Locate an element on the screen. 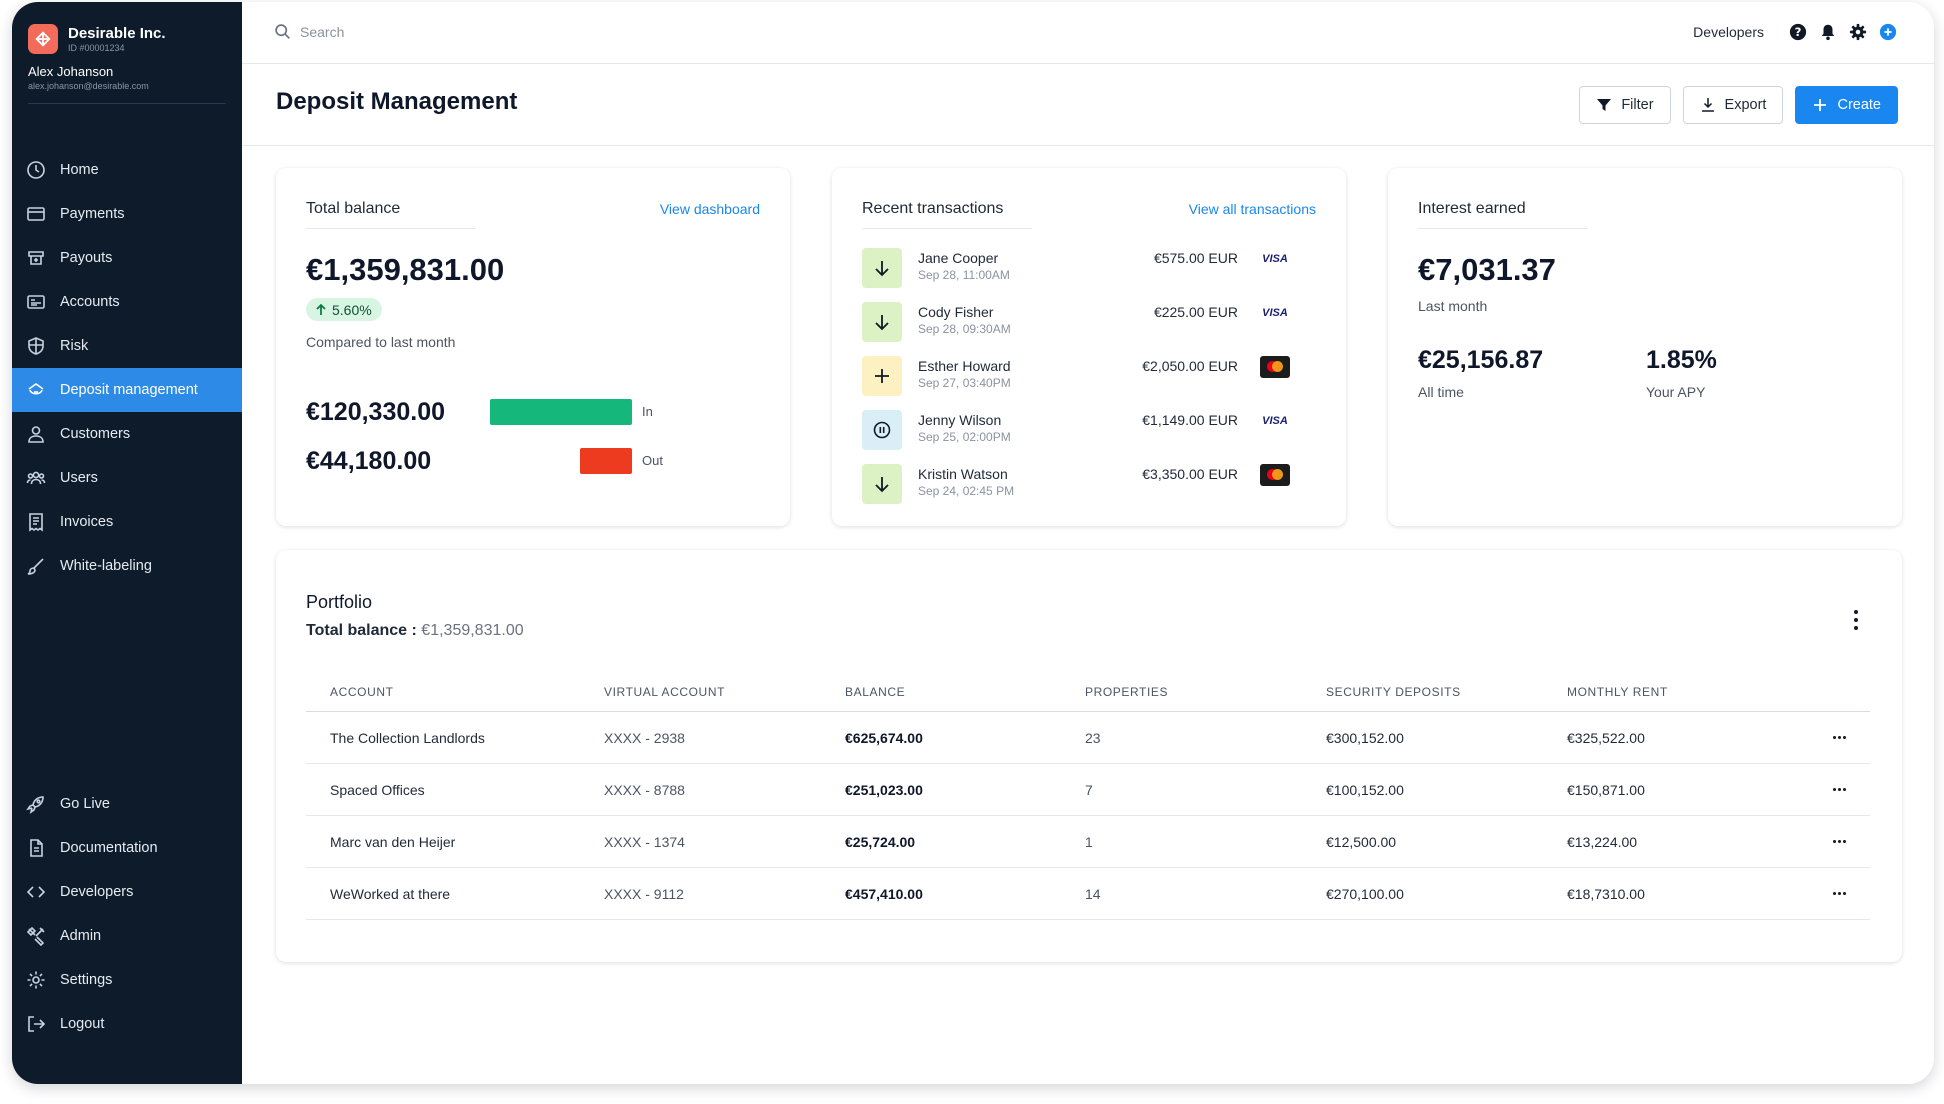 The width and height of the screenshot is (1944, 1104). sidebar-item-home: Home is located at coordinates (127, 170).